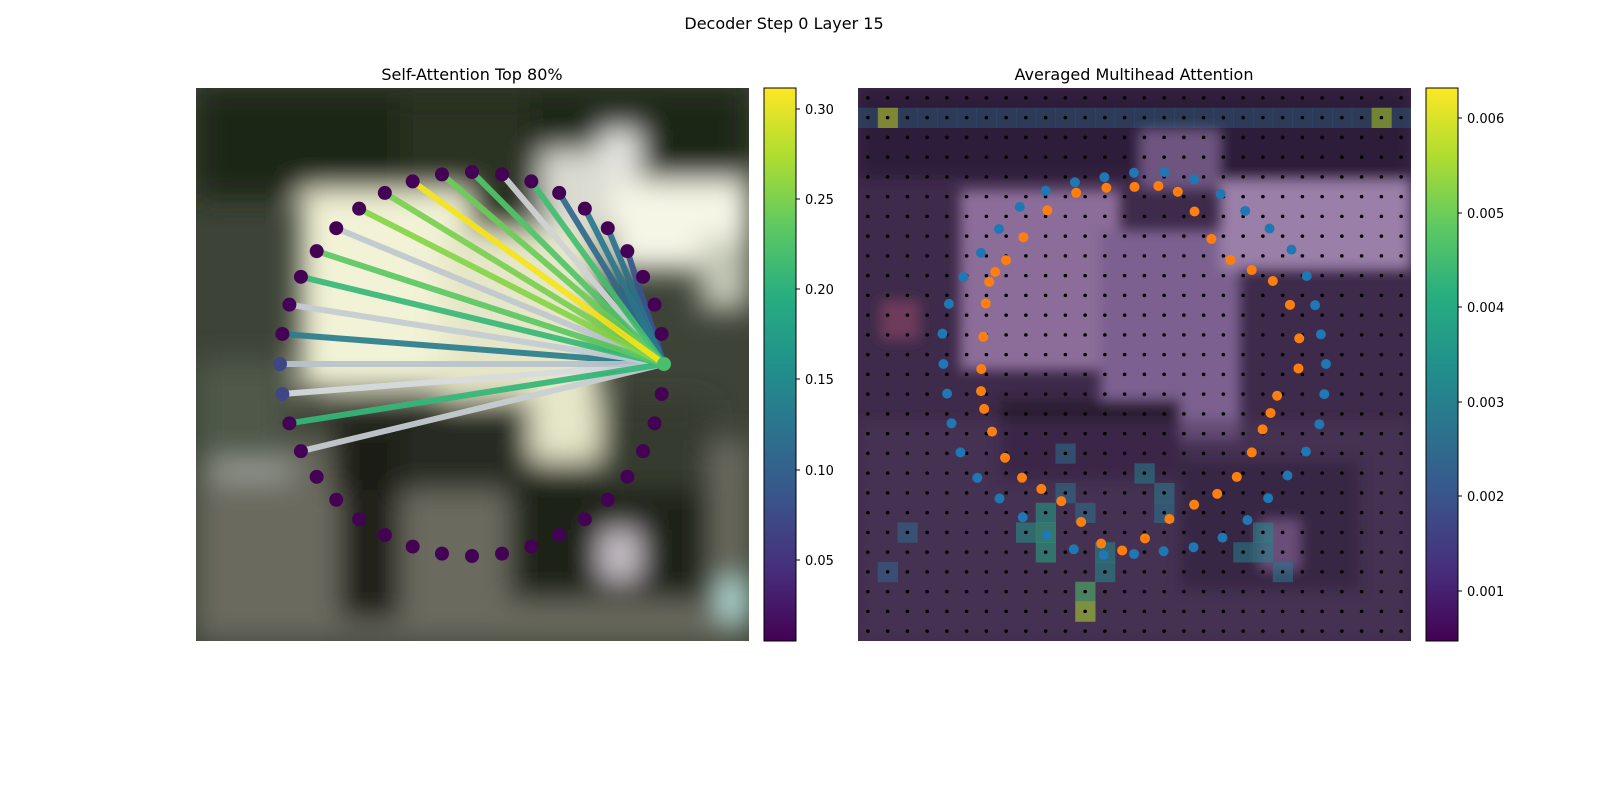  I want to click on left-colorbar-tick-1: 0.10, so click(819, 471).